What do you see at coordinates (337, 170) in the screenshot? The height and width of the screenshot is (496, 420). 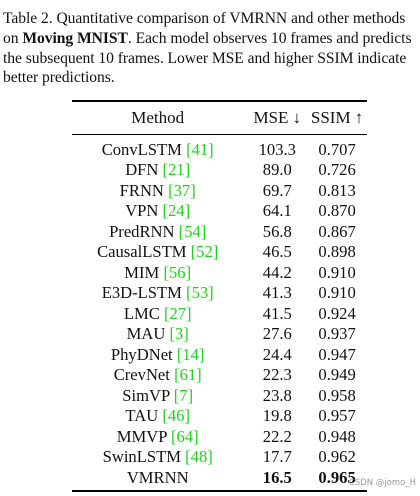 I see `ssim-cell: 0.726` at bounding box center [337, 170].